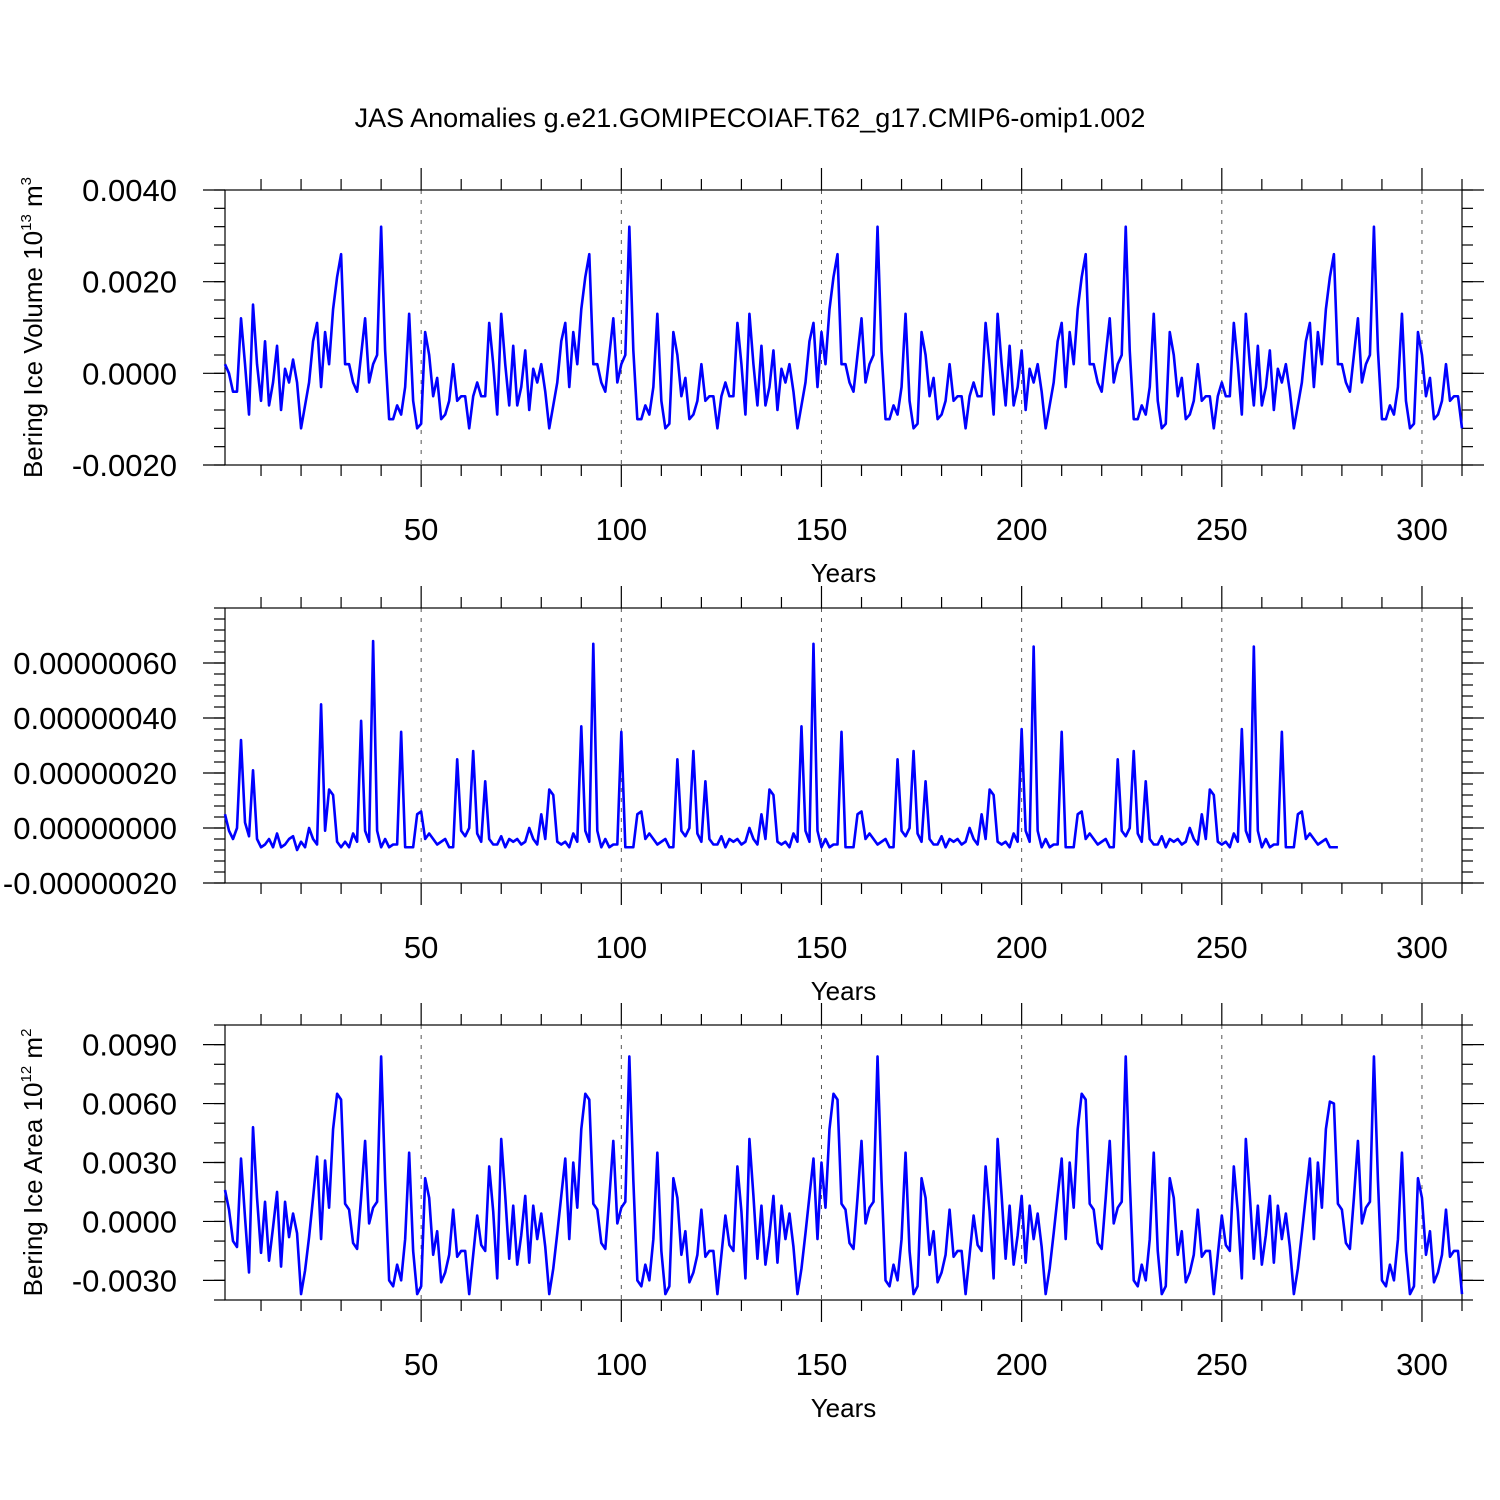  Describe the element at coordinates (129, 190) in the screenshot. I see `y-tick-label: 0.0040` at that location.